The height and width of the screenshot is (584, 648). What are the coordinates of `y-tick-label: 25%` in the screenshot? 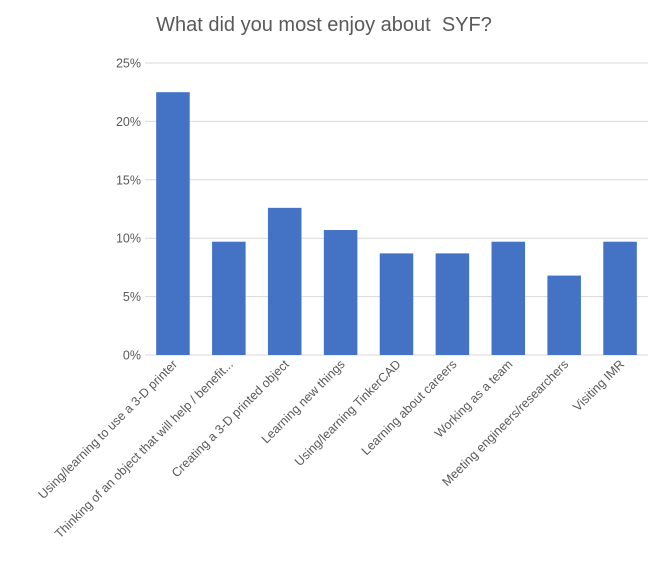 It's located at (128, 64).